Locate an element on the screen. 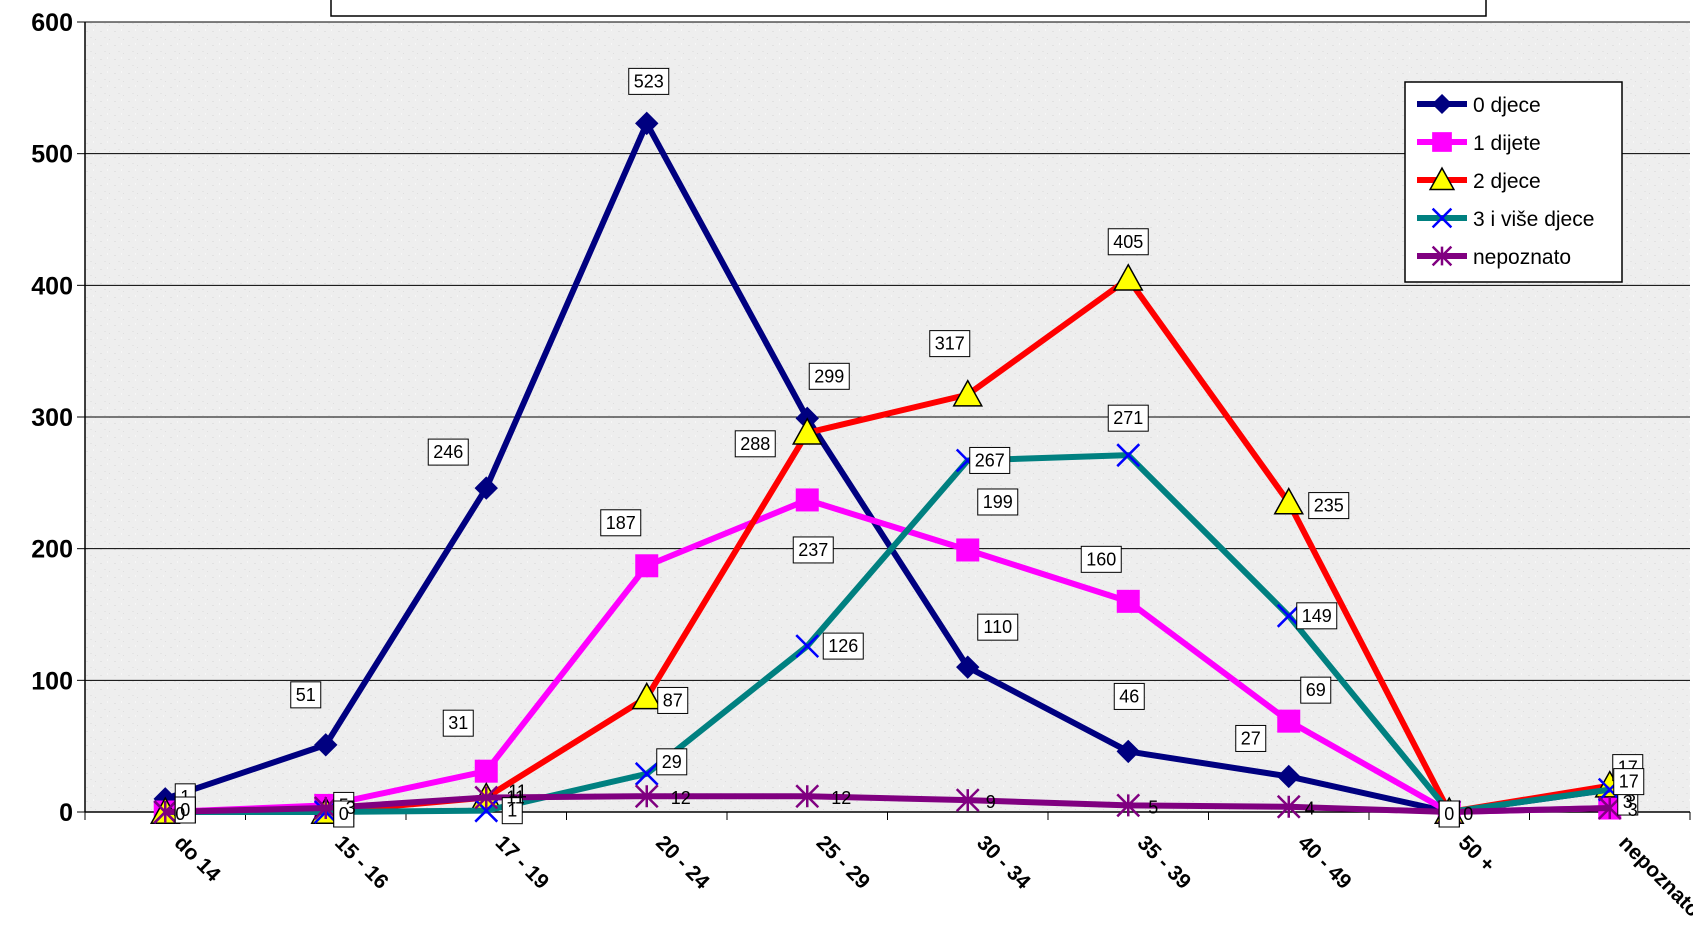  data-label: 126 is located at coordinates (843, 646).